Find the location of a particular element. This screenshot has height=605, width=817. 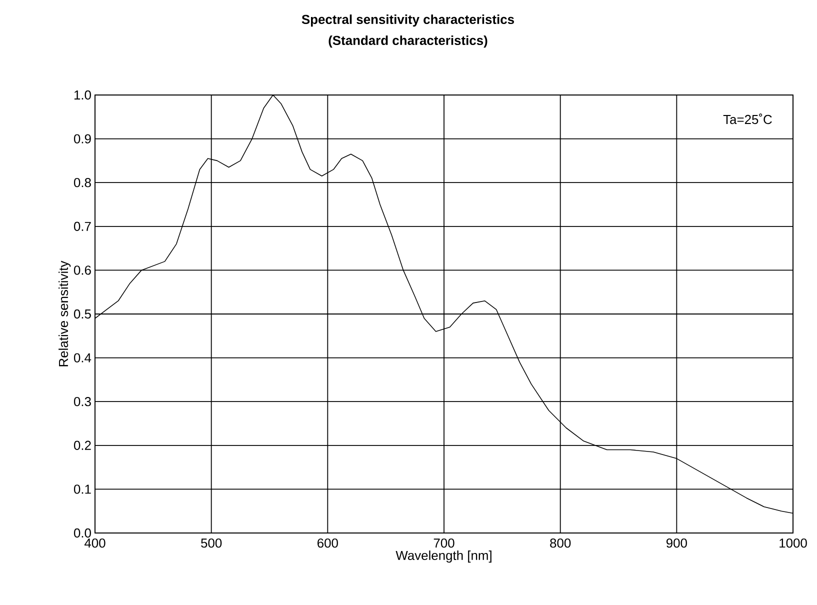

y-tick-label: 0.7 is located at coordinates (82, 226).